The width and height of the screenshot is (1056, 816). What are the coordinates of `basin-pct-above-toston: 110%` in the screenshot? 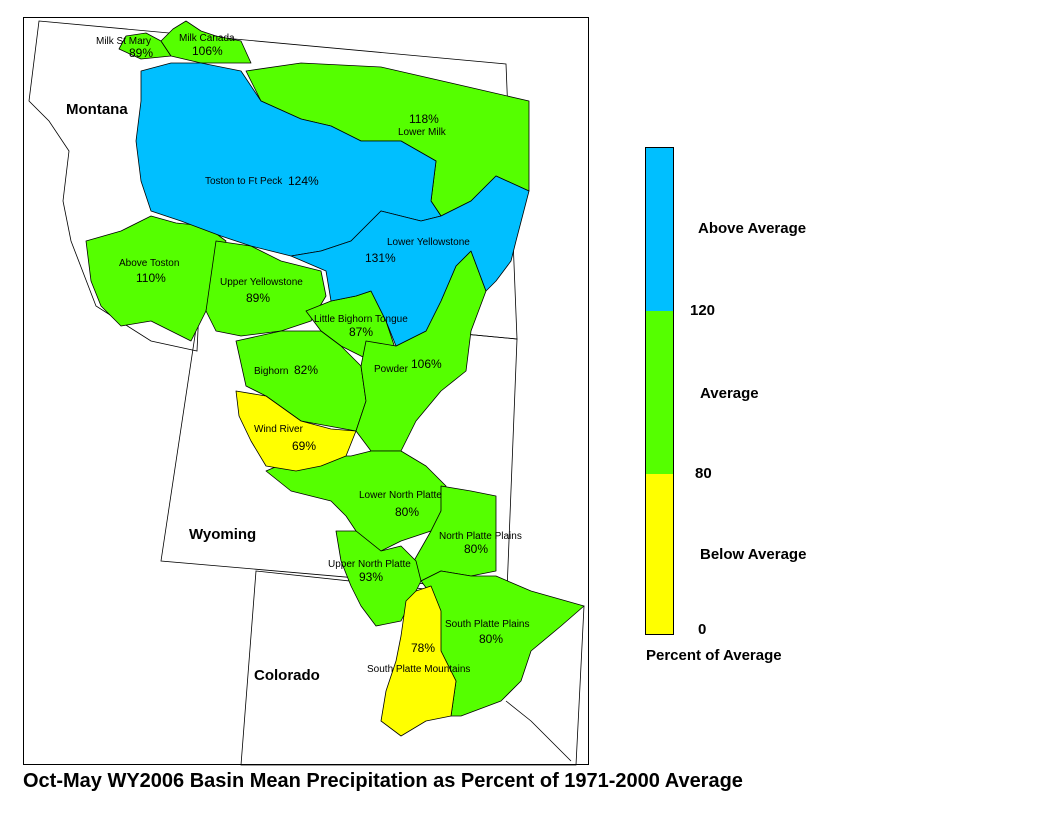 It's located at (151, 278).